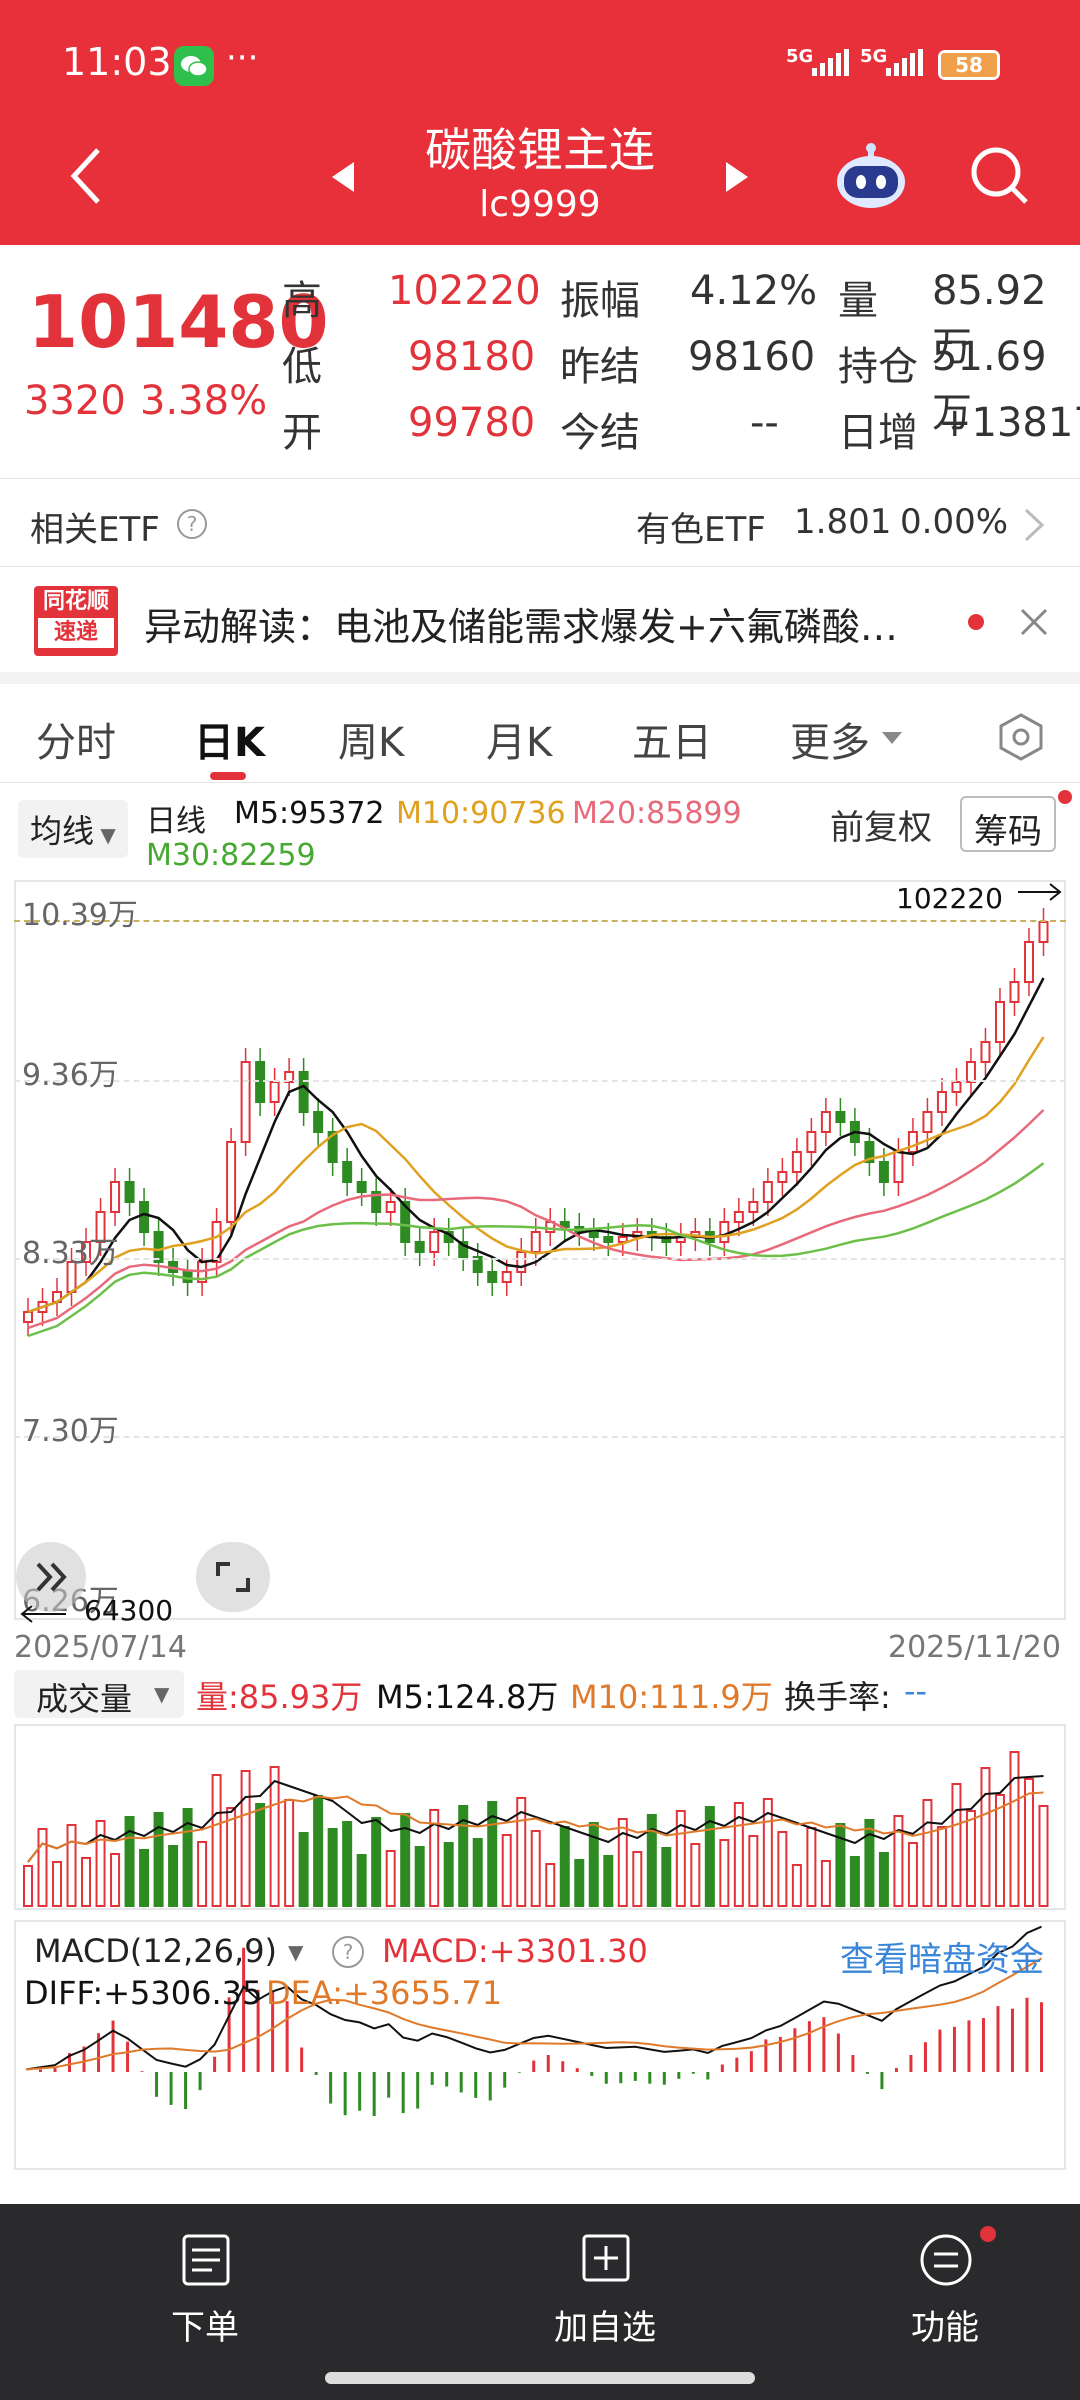 Image resolution: width=1080 pixels, height=2400 pixels. Describe the element at coordinates (916, 1691) in the screenshot. I see `turnover-value: --` at that location.